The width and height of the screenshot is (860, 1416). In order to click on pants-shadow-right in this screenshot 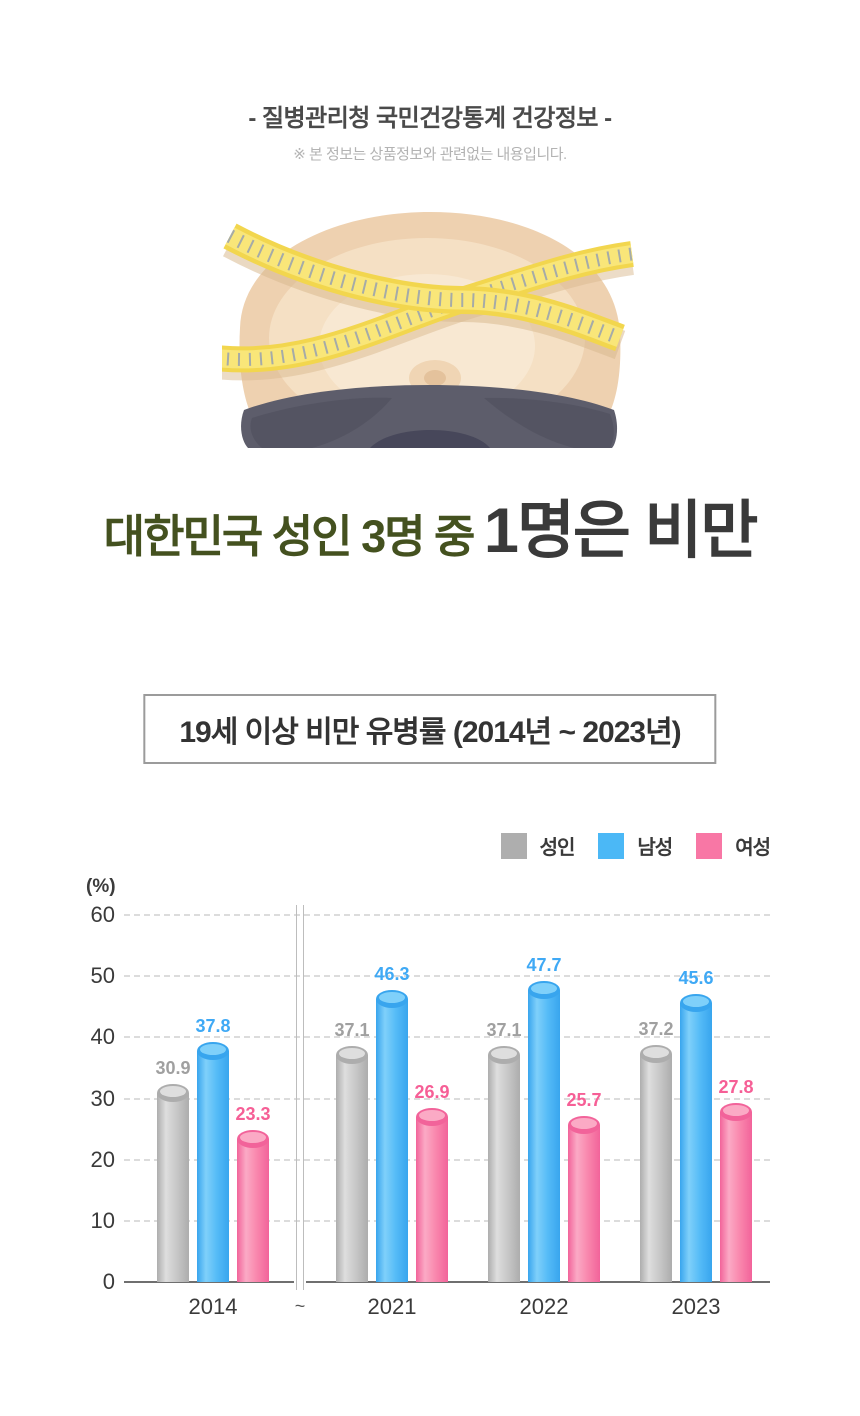, I will do `click(549, 422)`.